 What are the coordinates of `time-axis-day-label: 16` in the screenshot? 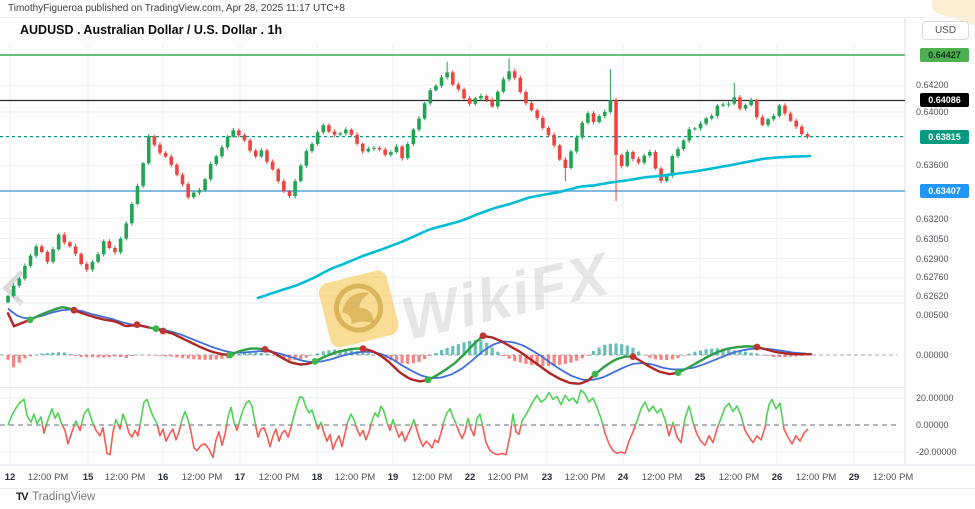 It's located at (163, 477).